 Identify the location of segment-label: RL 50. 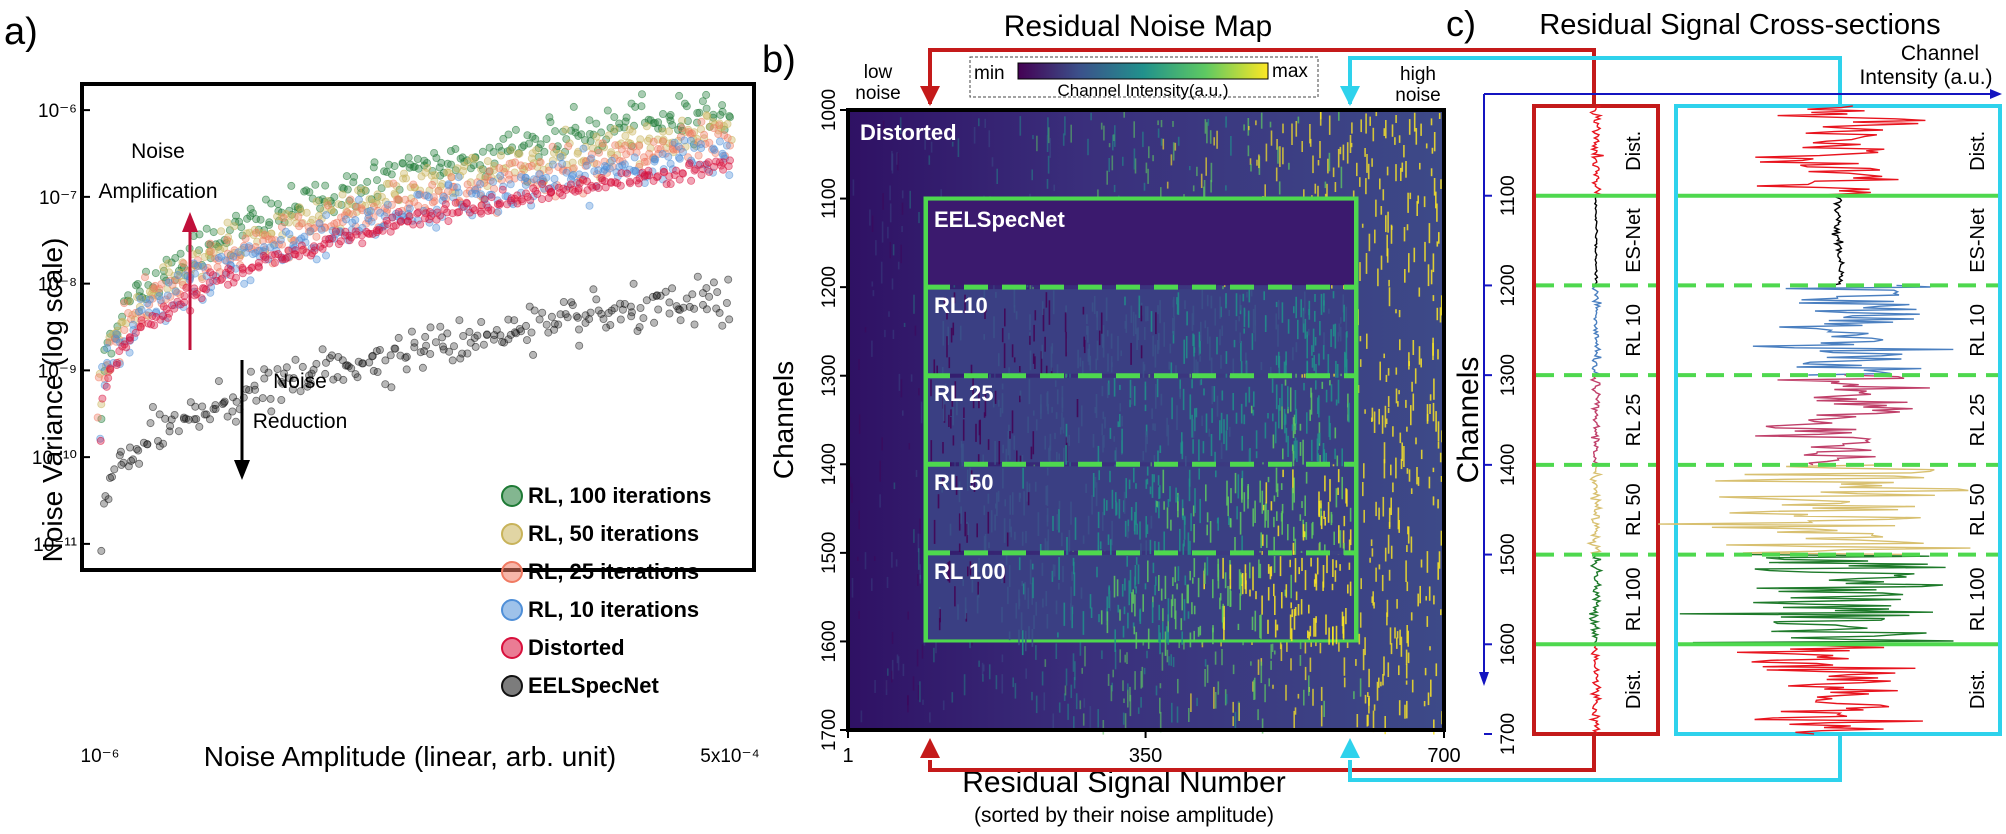
(1978, 509).